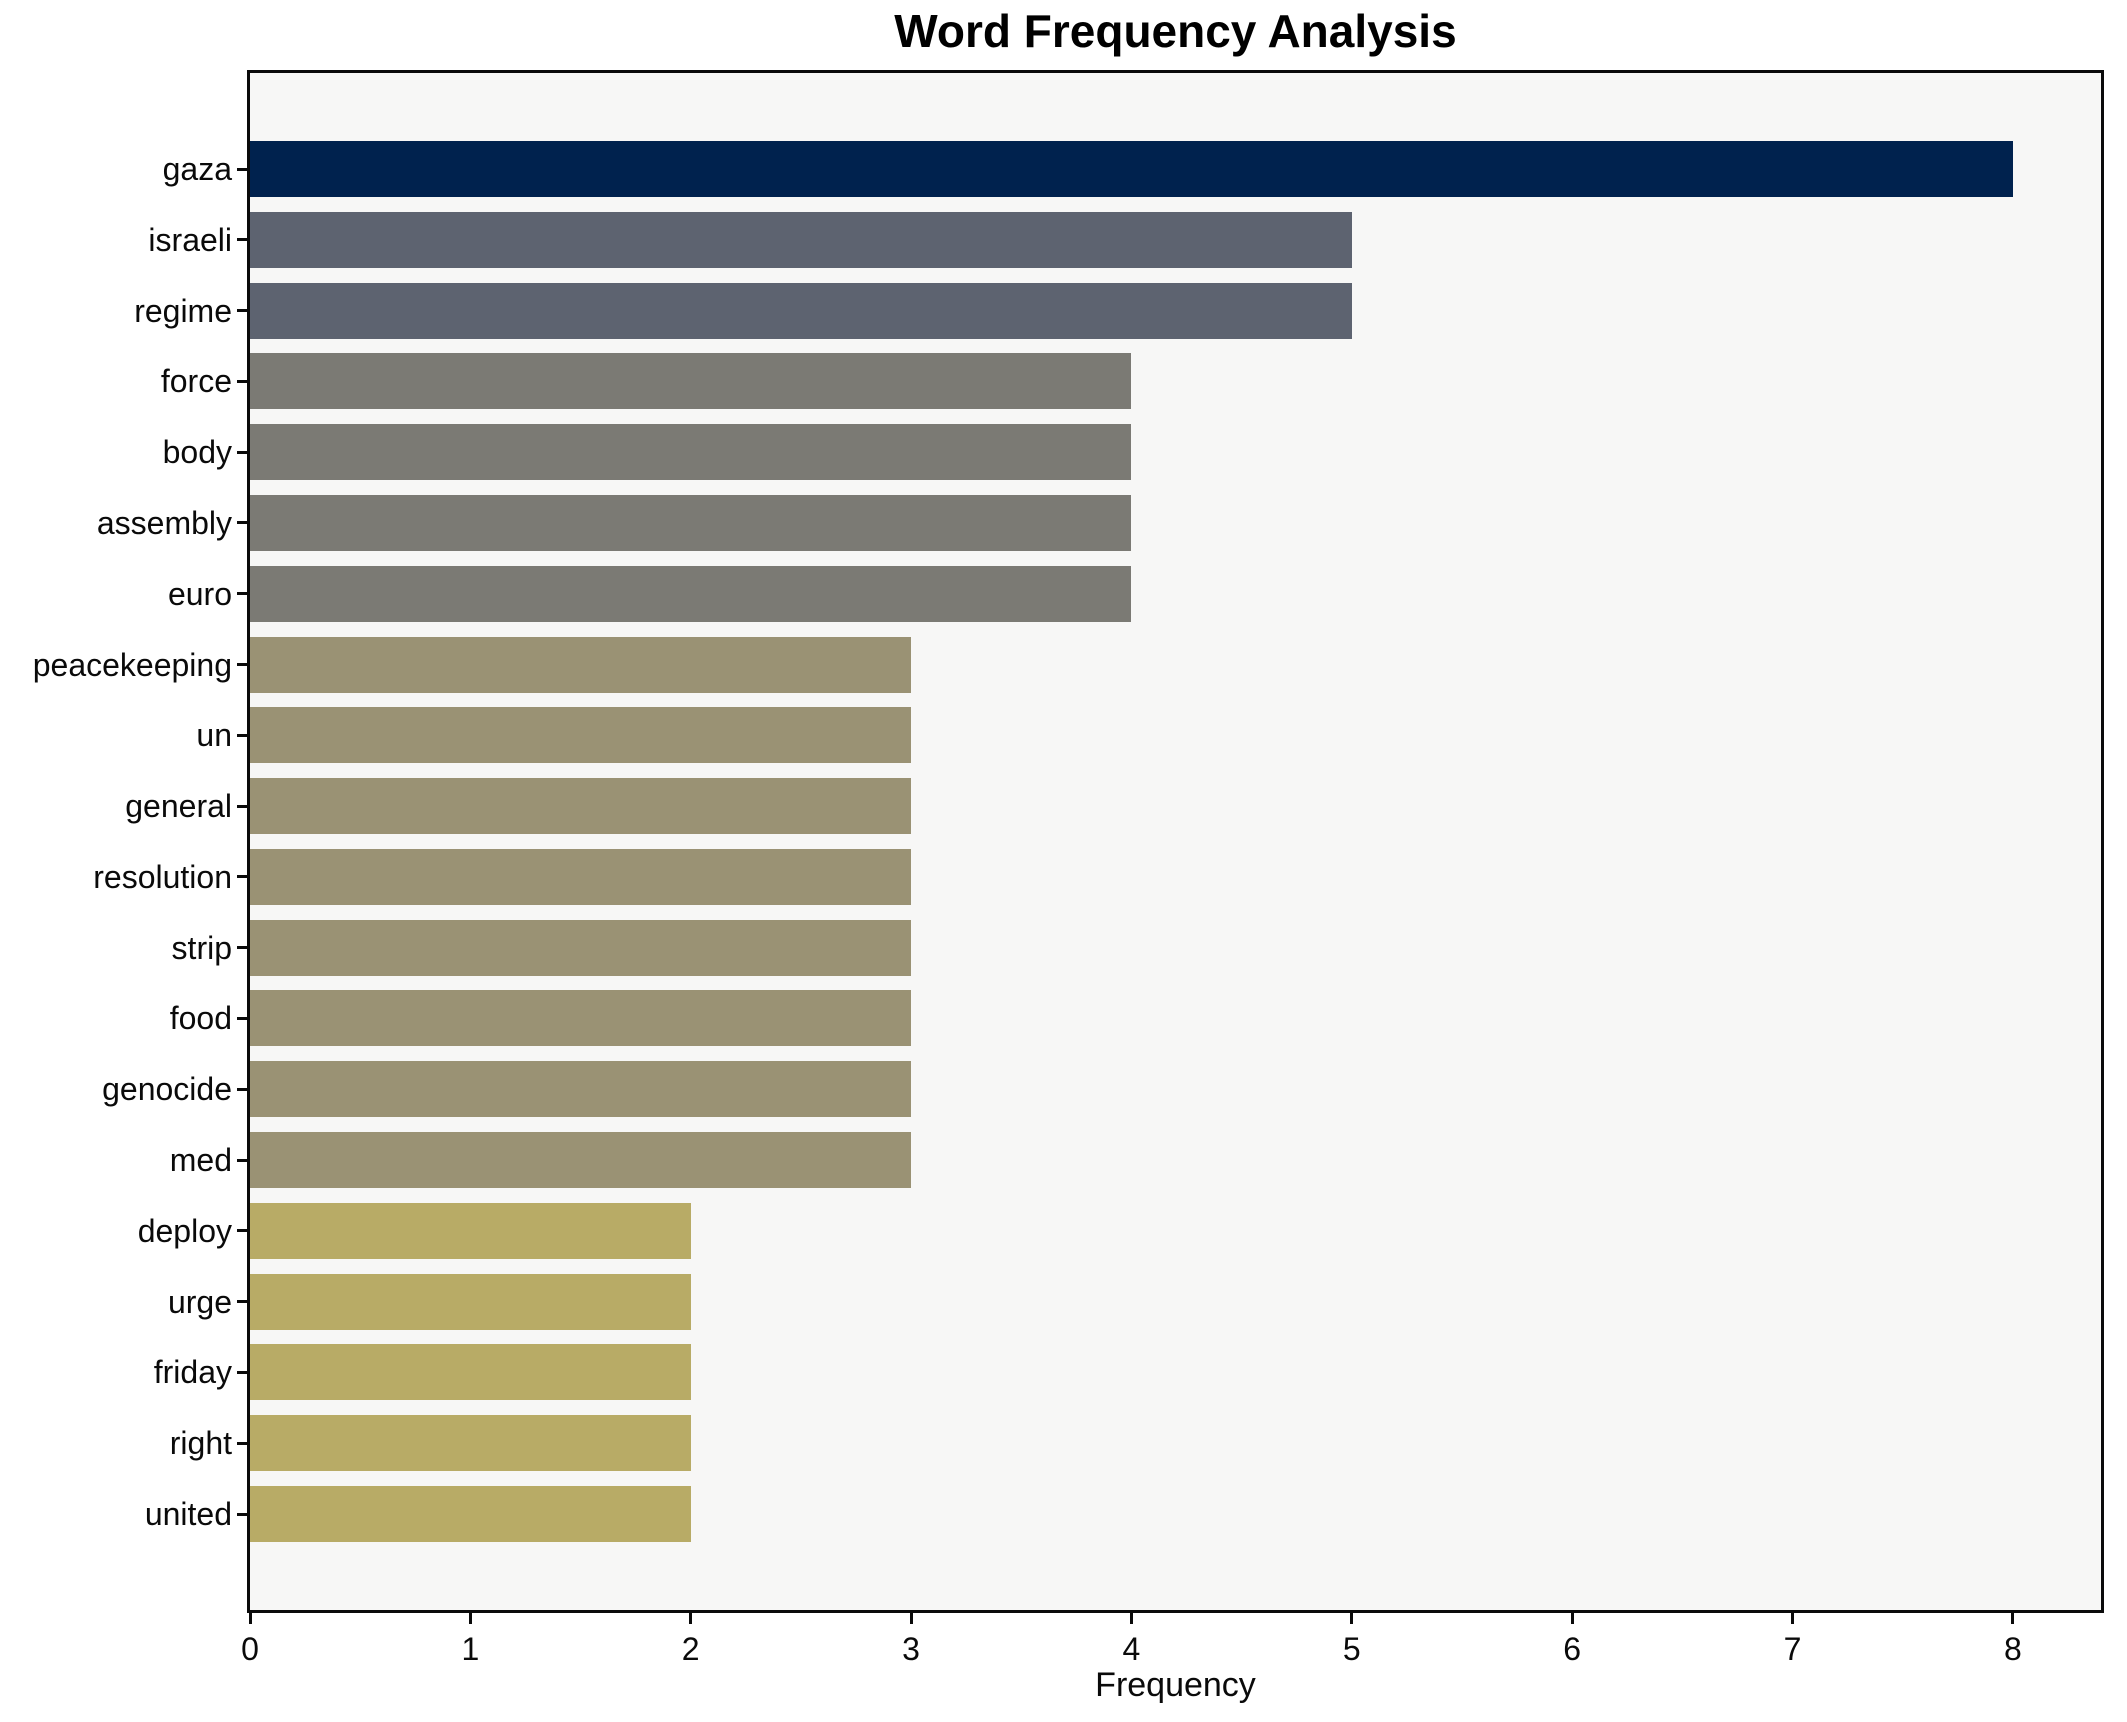 The width and height of the screenshot is (2127, 1722). I want to click on bar-genocide, so click(581, 1089).